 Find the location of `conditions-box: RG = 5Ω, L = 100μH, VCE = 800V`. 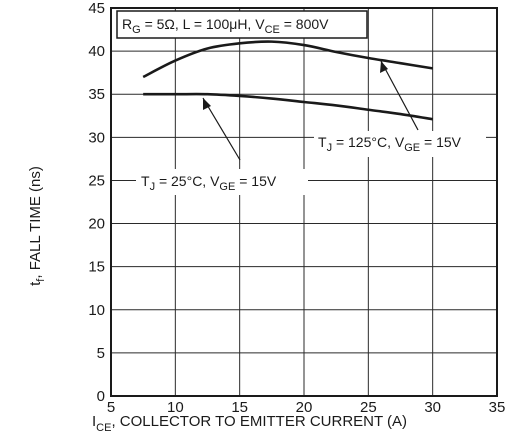

conditions-box: RG = 5Ω, L = 100μH, VCE = 800V is located at coordinates (242, 24).